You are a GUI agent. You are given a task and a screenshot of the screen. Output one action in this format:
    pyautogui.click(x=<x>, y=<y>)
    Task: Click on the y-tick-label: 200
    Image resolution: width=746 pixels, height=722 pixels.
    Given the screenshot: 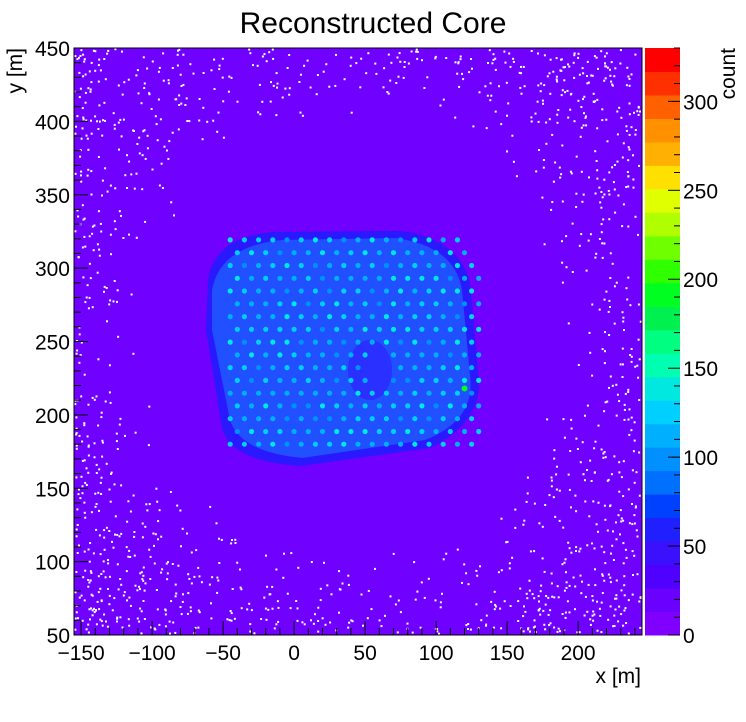 What is the action you would take?
    pyautogui.click(x=52, y=416)
    